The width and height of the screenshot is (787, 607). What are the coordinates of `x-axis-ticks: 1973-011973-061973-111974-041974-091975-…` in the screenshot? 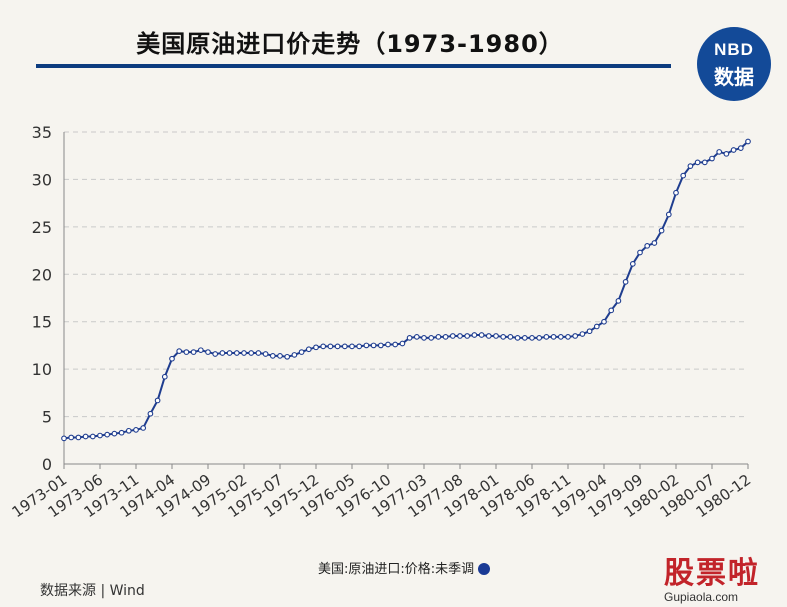 It's located at (381, 492).